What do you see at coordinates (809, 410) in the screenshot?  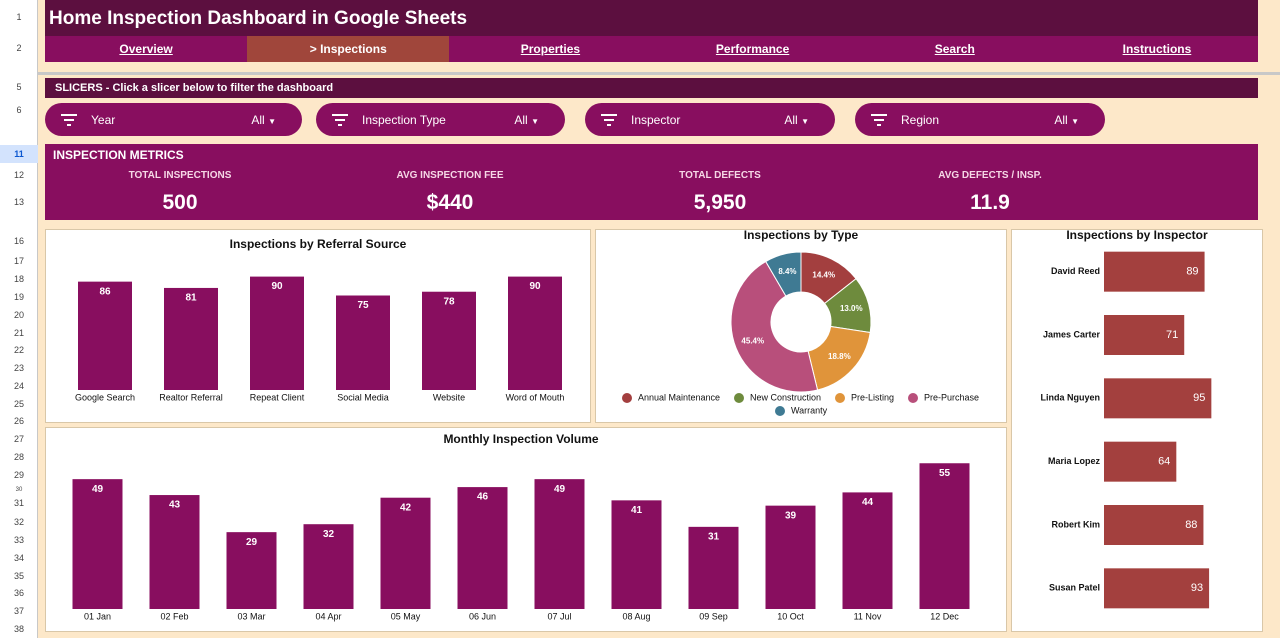 I see `legend-label: Warranty` at bounding box center [809, 410].